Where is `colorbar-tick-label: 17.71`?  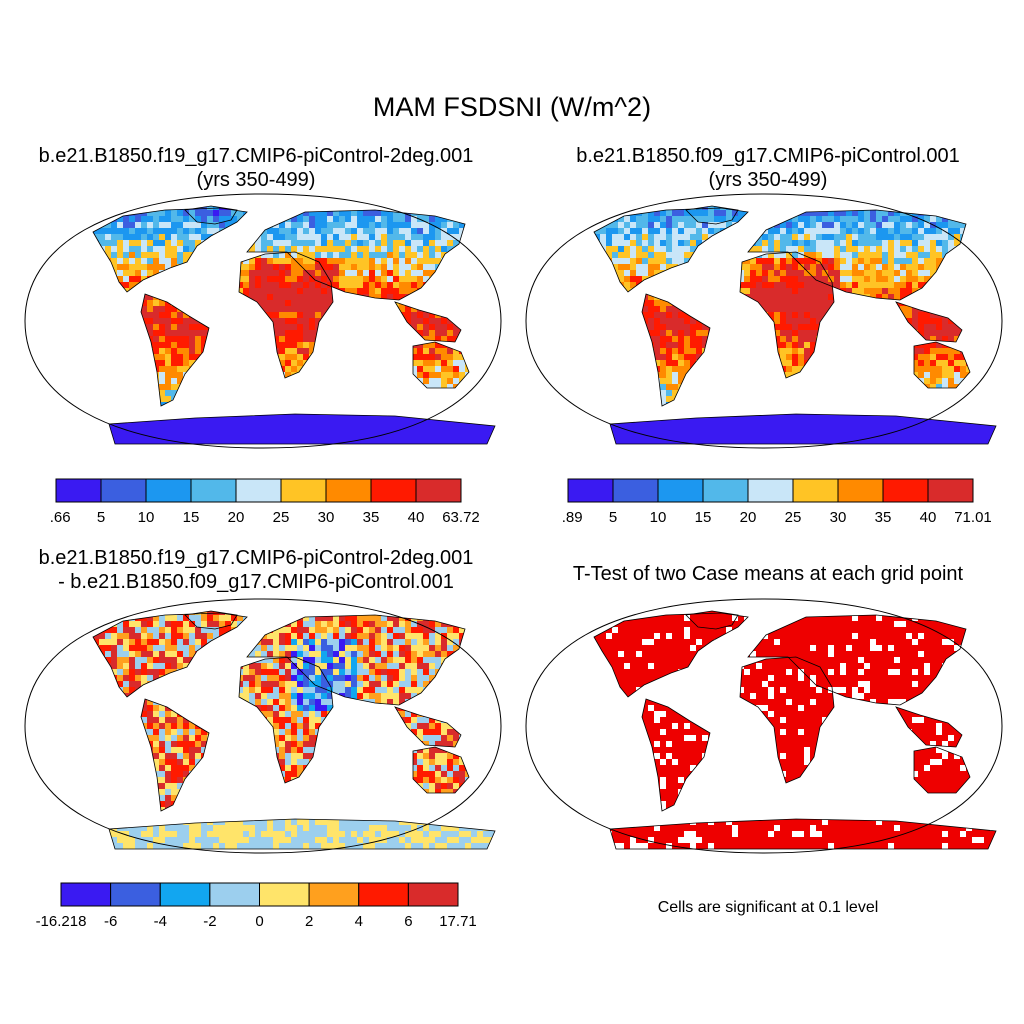
colorbar-tick-label: 17.71 is located at coordinates (458, 921).